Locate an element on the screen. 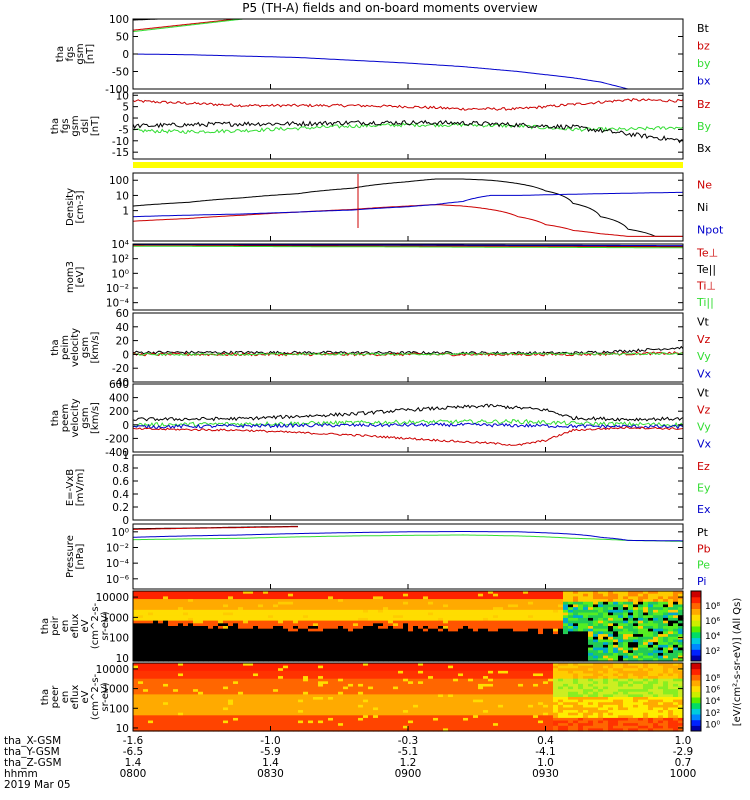 Image resolution: width=750 pixels, height=800 pixels. y-label-line: tha is located at coordinates (45, 626).